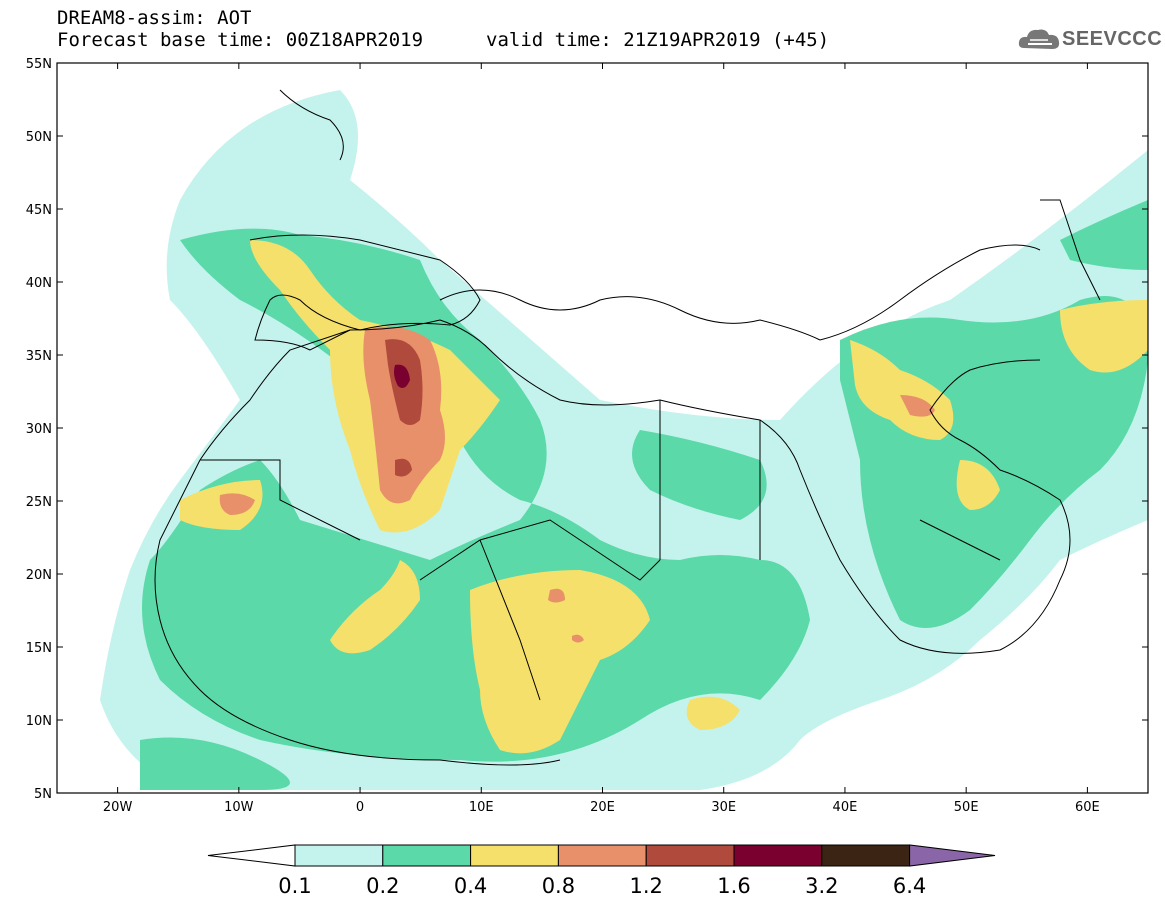 This screenshot has height=905, width=1165. I want to click on lat-label-25N: 25N, so click(39, 502).